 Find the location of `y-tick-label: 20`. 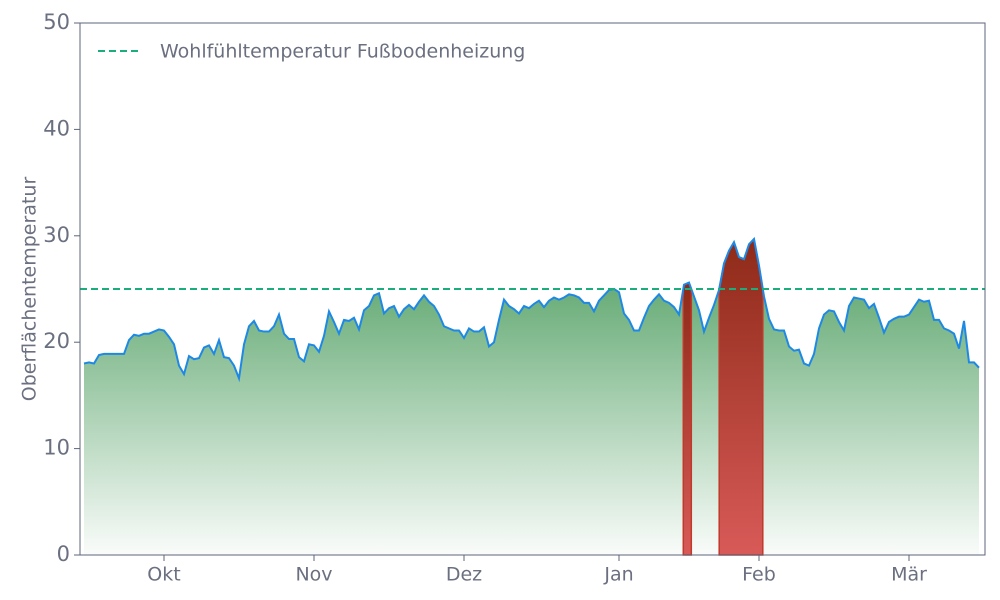

y-tick-label: 20 is located at coordinates (56, 341).